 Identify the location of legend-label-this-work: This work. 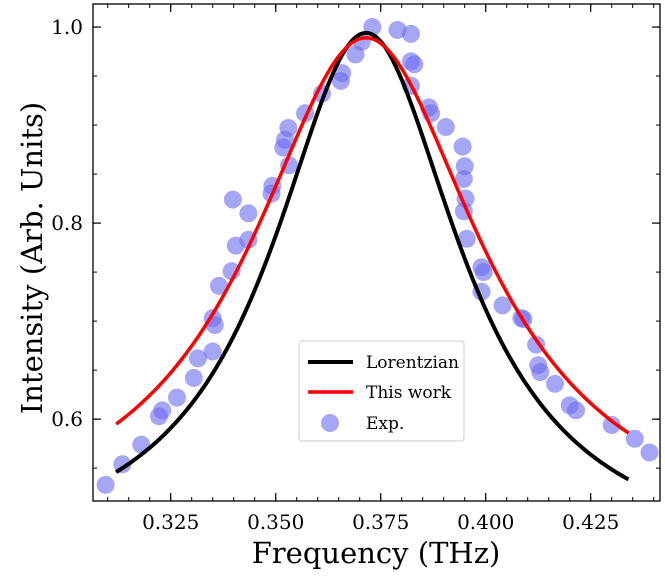
(409, 393).